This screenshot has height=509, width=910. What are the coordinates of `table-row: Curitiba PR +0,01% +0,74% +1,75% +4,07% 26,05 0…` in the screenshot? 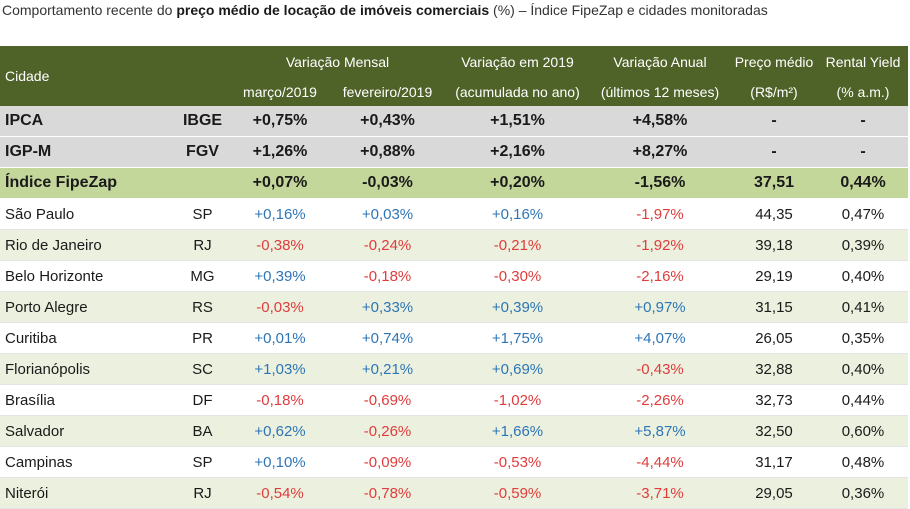 It's located at (454, 338).